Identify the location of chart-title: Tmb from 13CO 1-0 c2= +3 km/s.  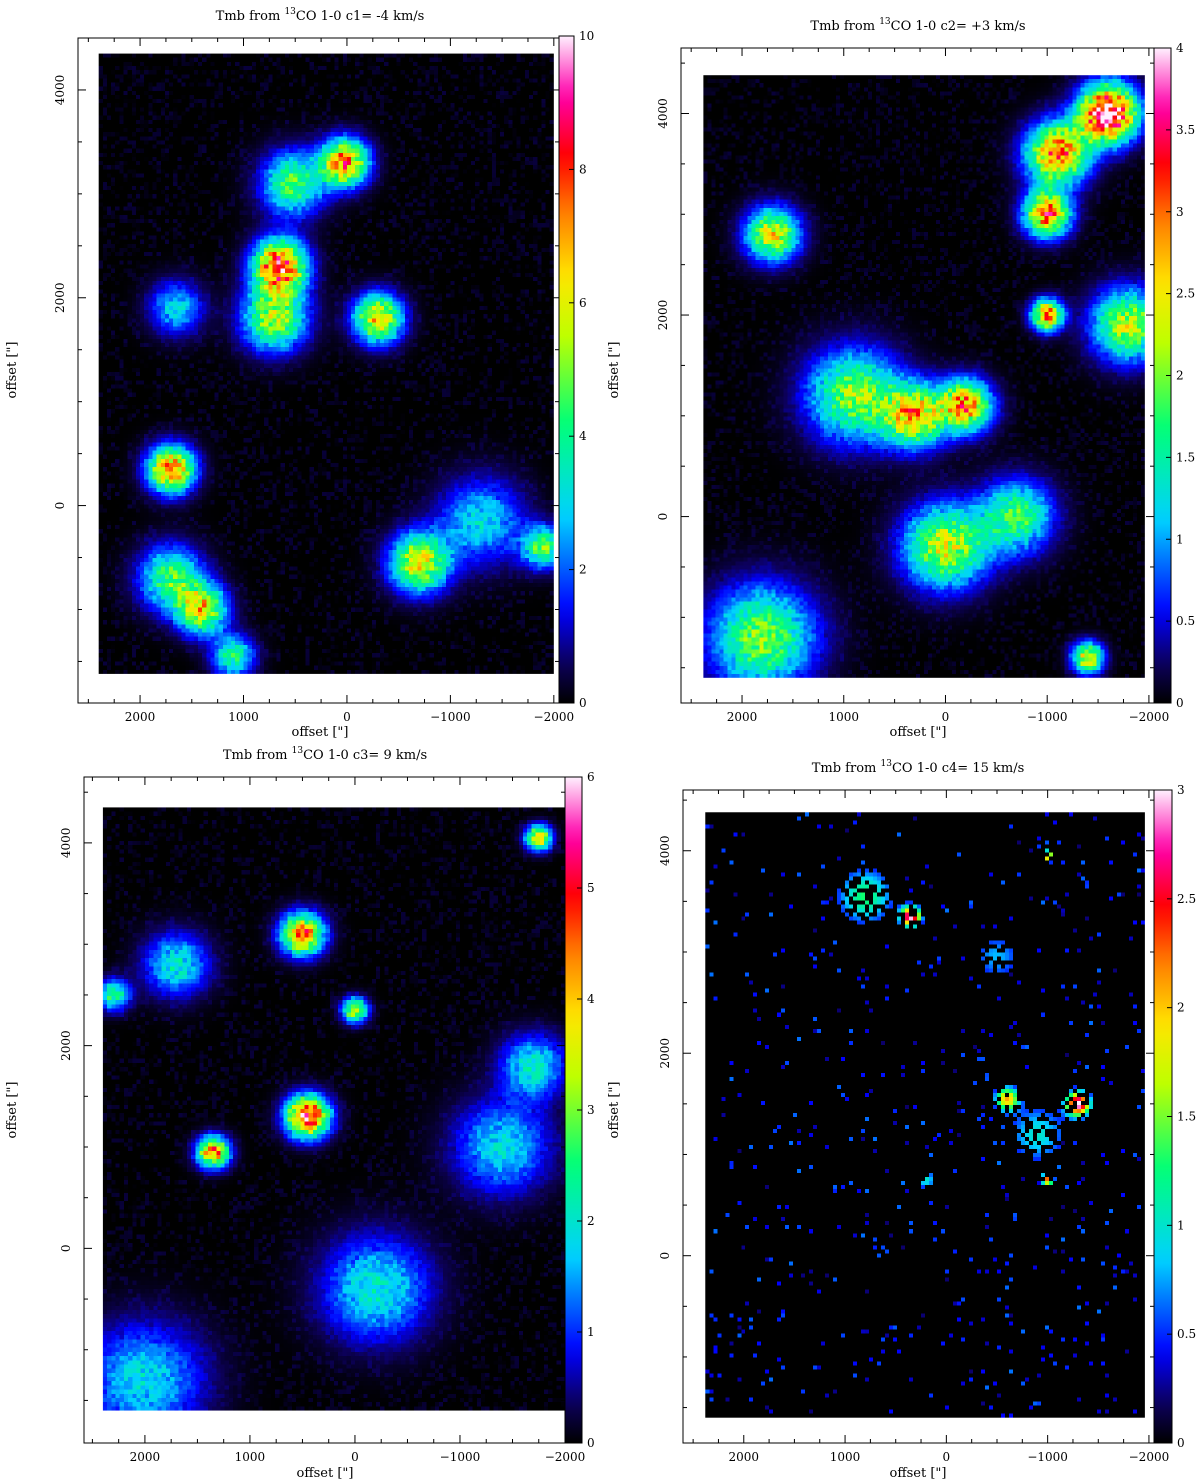
(917, 25).